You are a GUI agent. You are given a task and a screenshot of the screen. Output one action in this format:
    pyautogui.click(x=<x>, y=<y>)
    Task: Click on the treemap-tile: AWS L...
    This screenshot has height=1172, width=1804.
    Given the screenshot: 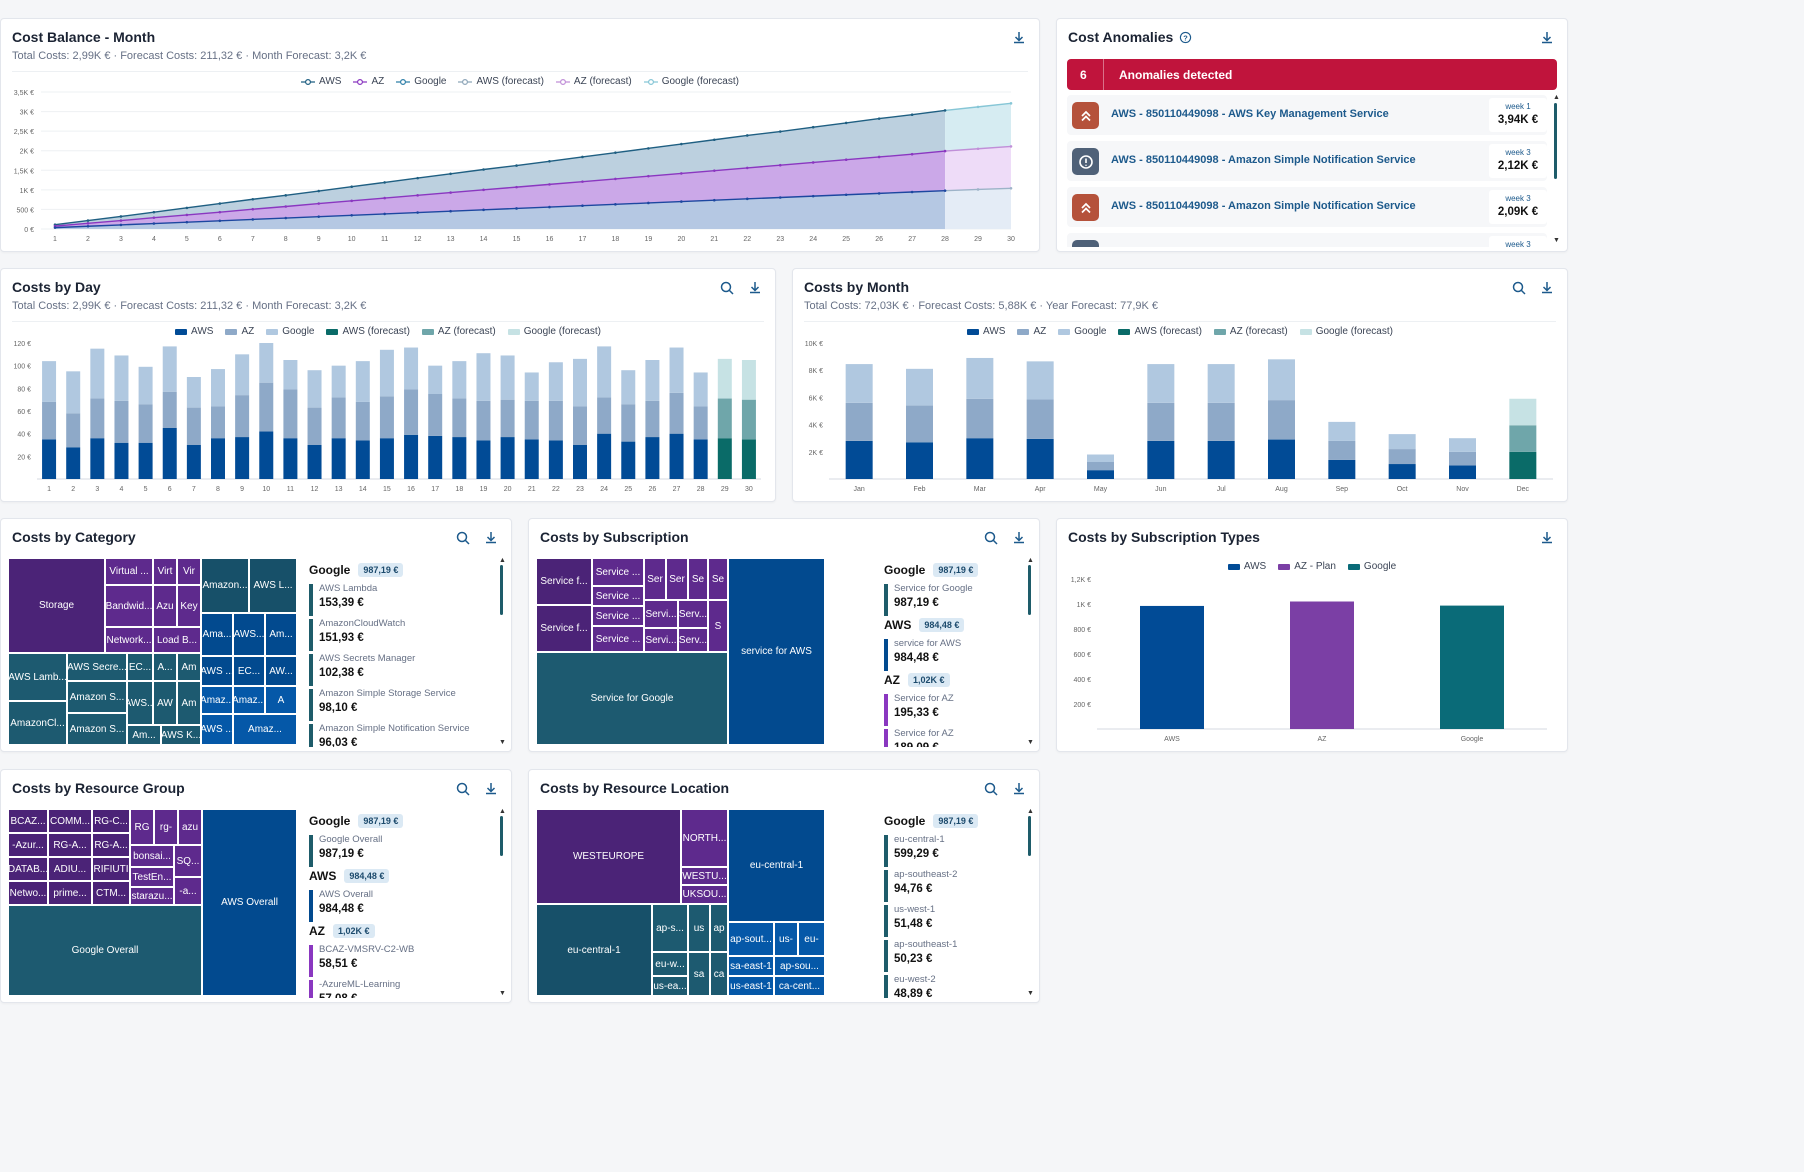 What is the action you would take?
    pyautogui.click(x=273, y=585)
    